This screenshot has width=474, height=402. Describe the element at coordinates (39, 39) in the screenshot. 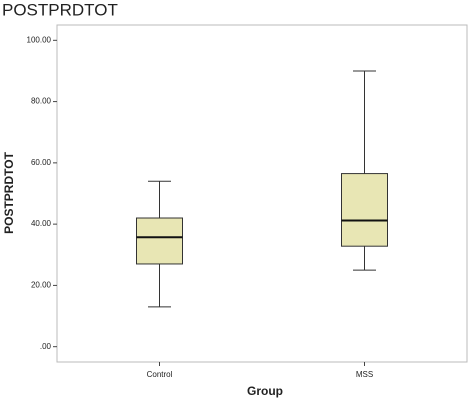

I see `y-tick-label: 100.00` at that location.